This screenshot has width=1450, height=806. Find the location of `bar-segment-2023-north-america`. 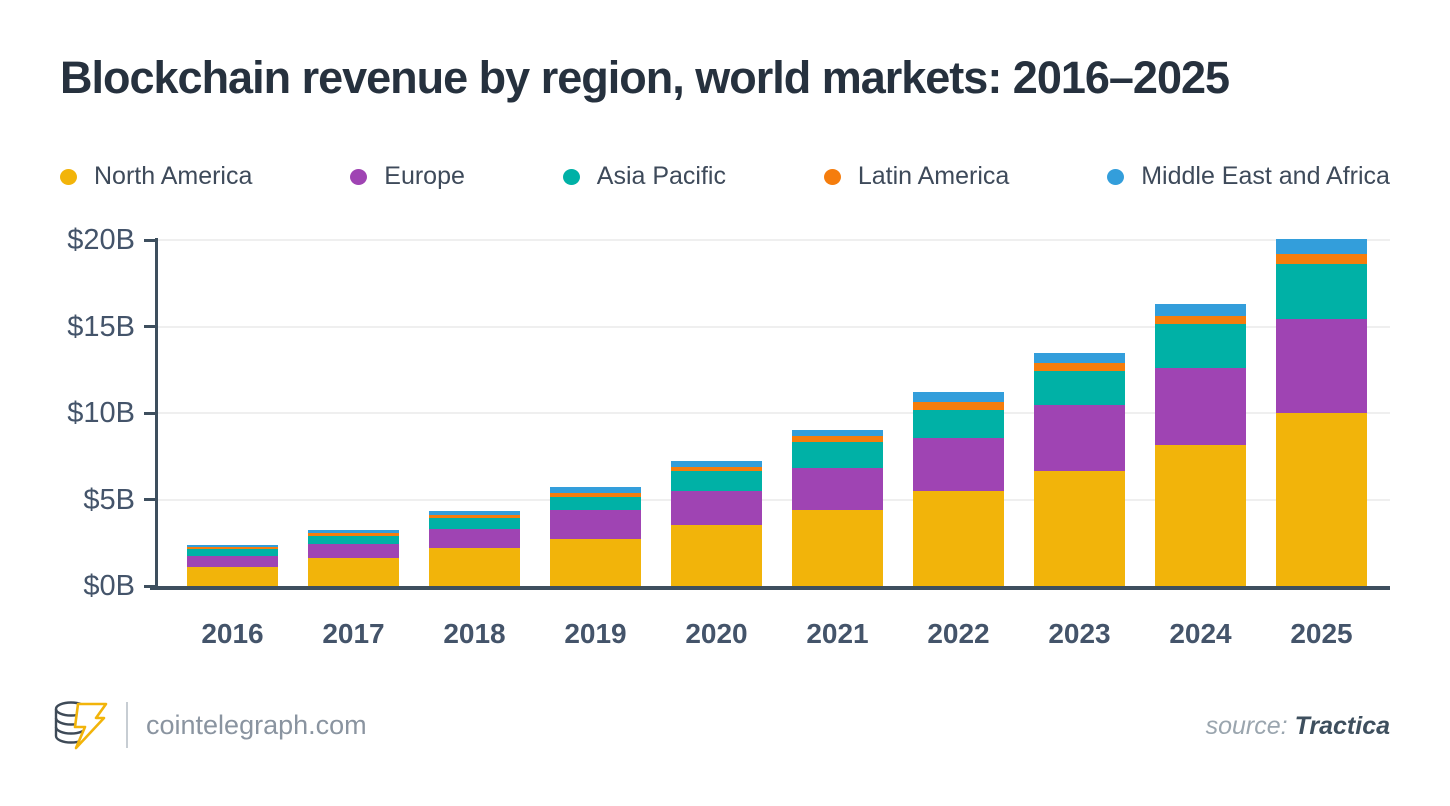

bar-segment-2023-north-america is located at coordinates (1079, 528).